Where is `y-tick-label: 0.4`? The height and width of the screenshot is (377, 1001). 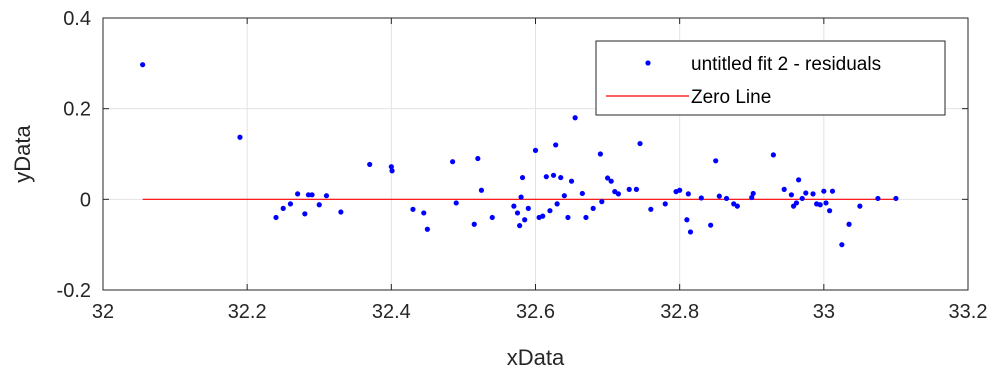 y-tick-label: 0.4 is located at coordinates (77, 19).